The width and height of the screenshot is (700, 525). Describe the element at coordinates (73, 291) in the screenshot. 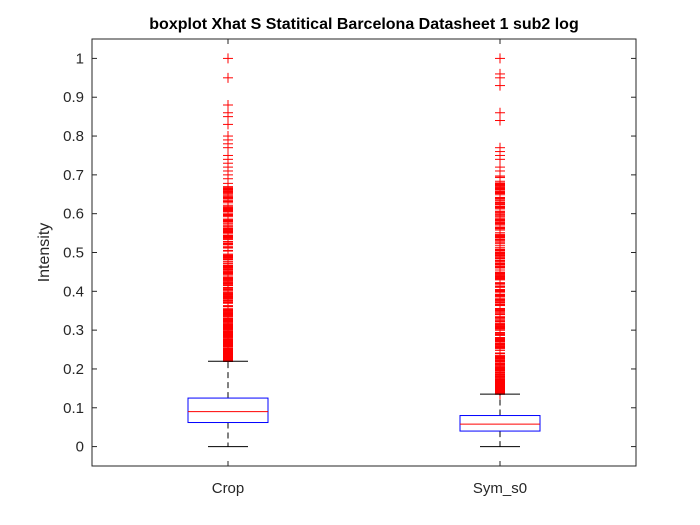

I see `y-tick-label: 0.4` at that location.